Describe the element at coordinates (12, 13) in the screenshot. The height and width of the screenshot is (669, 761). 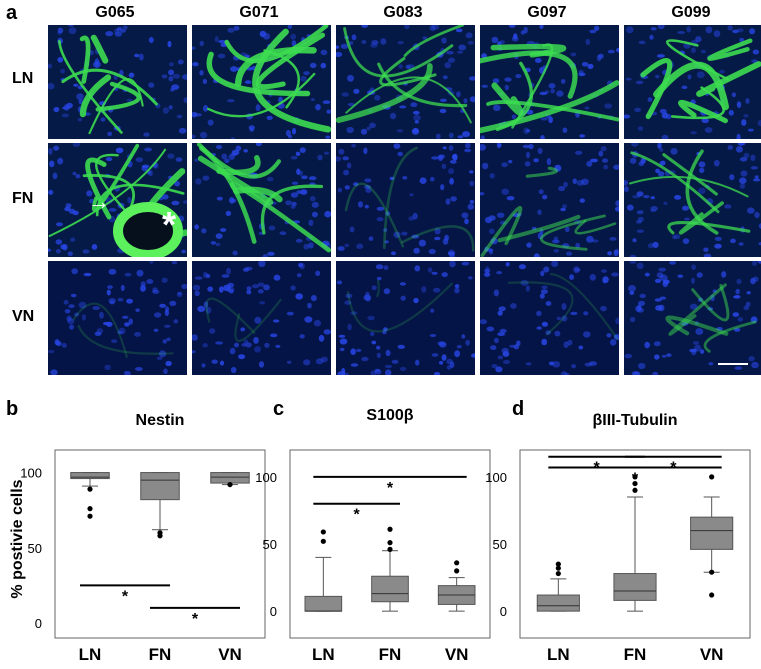
I see `panel-letter-a: a` at that location.